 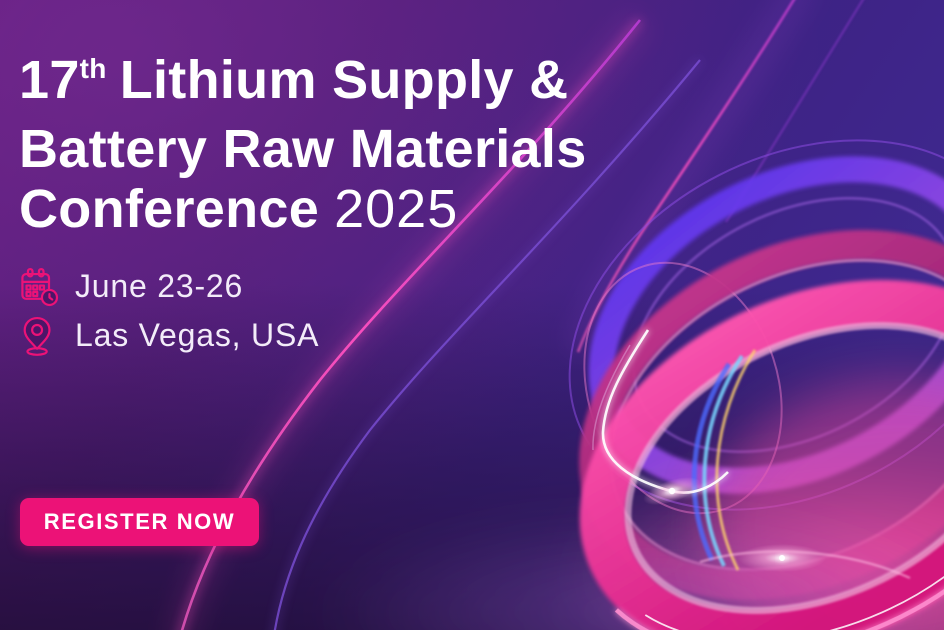 I want to click on event-date-label: June 23-26, so click(x=159, y=285).